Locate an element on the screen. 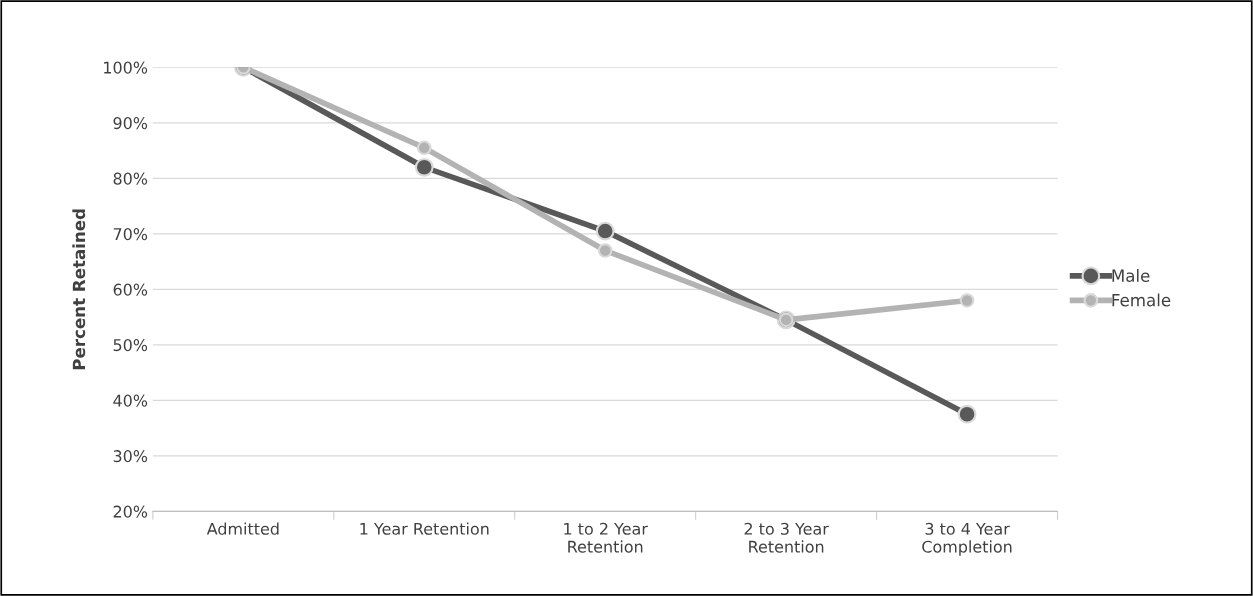 The height and width of the screenshot is (596, 1253). y-tick-label: 90% is located at coordinates (130, 123).